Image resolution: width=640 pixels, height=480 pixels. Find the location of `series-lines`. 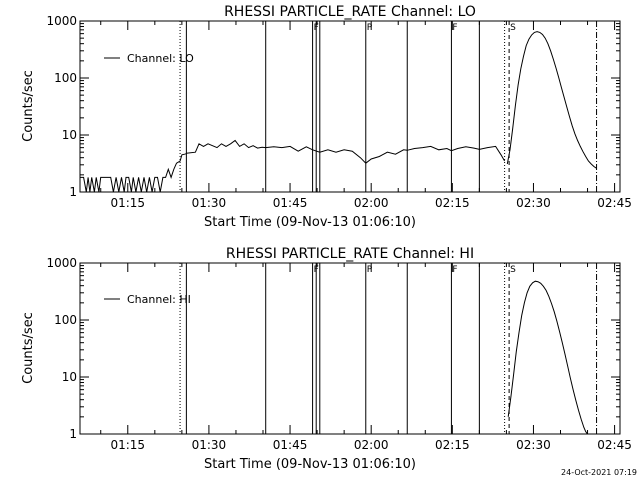

series-lines is located at coordinates (547, 357).